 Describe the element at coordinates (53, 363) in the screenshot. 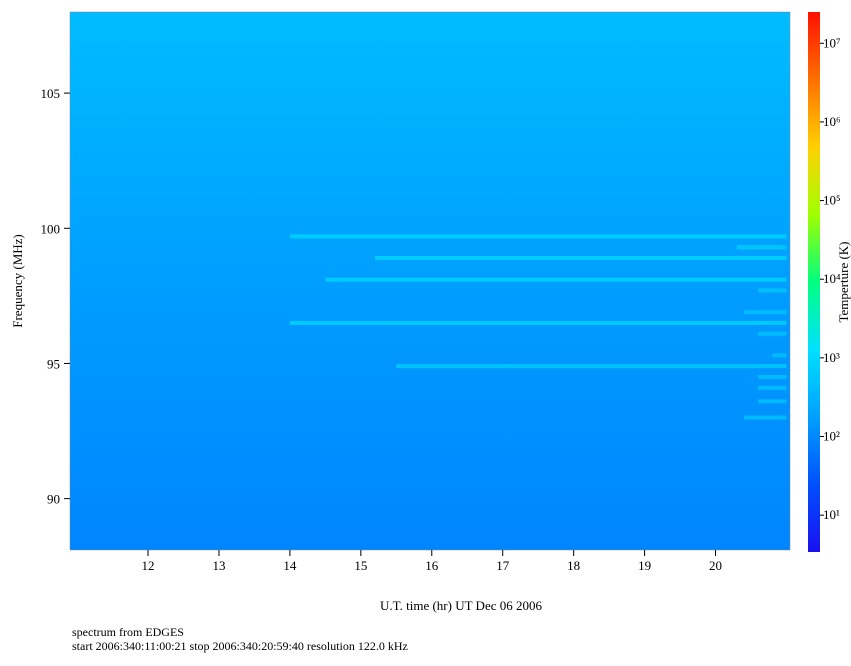

I see `y-tick-label: 95` at that location.